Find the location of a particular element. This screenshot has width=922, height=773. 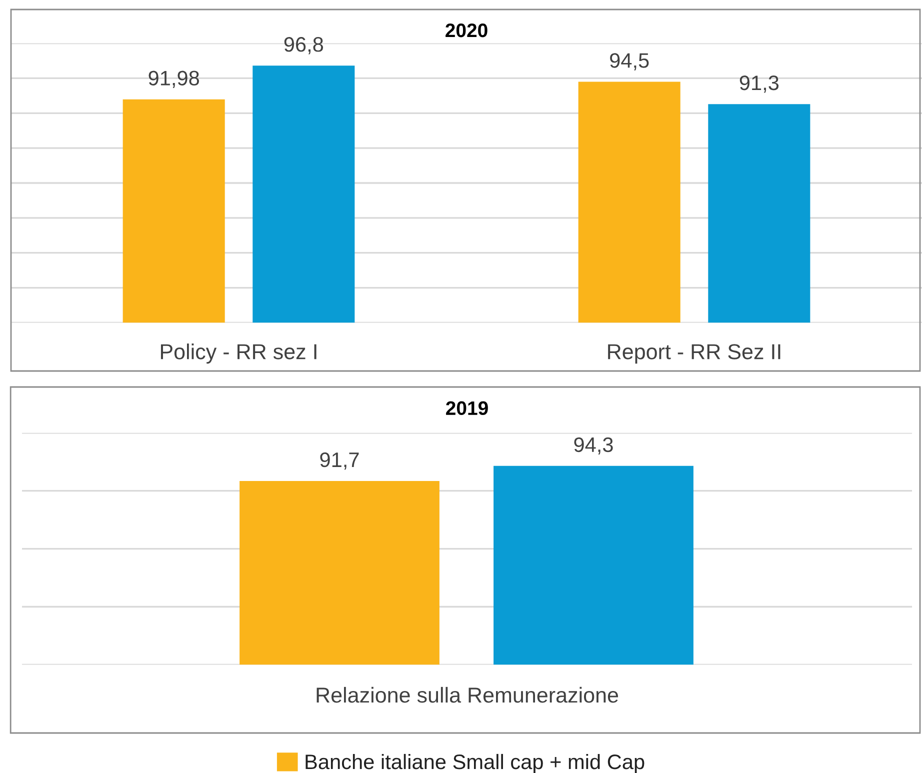

data-label: 91,7 is located at coordinates (339, 461).